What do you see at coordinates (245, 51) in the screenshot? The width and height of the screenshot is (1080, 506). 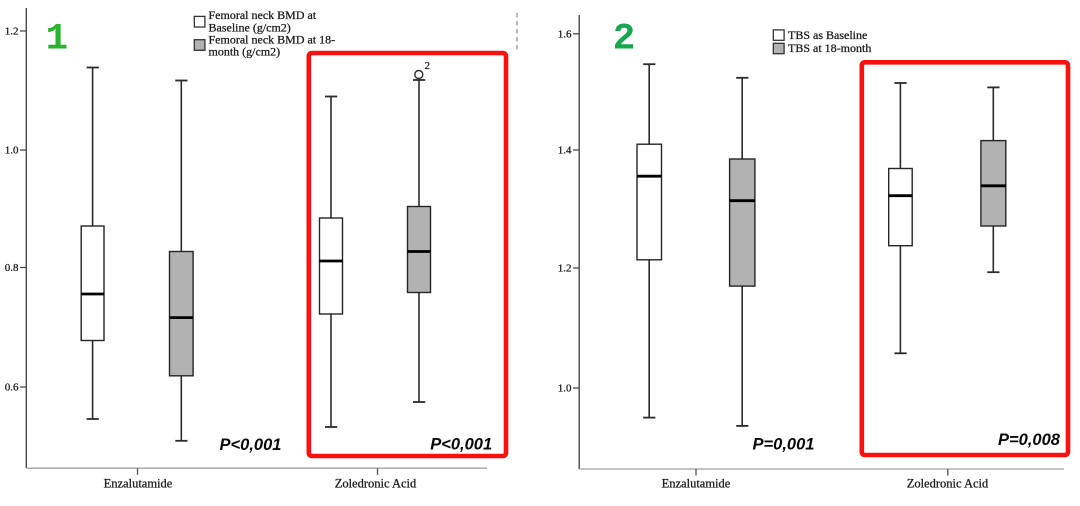 I see `svg-text: month (g/cm2)` at bounding box center [245, 51].